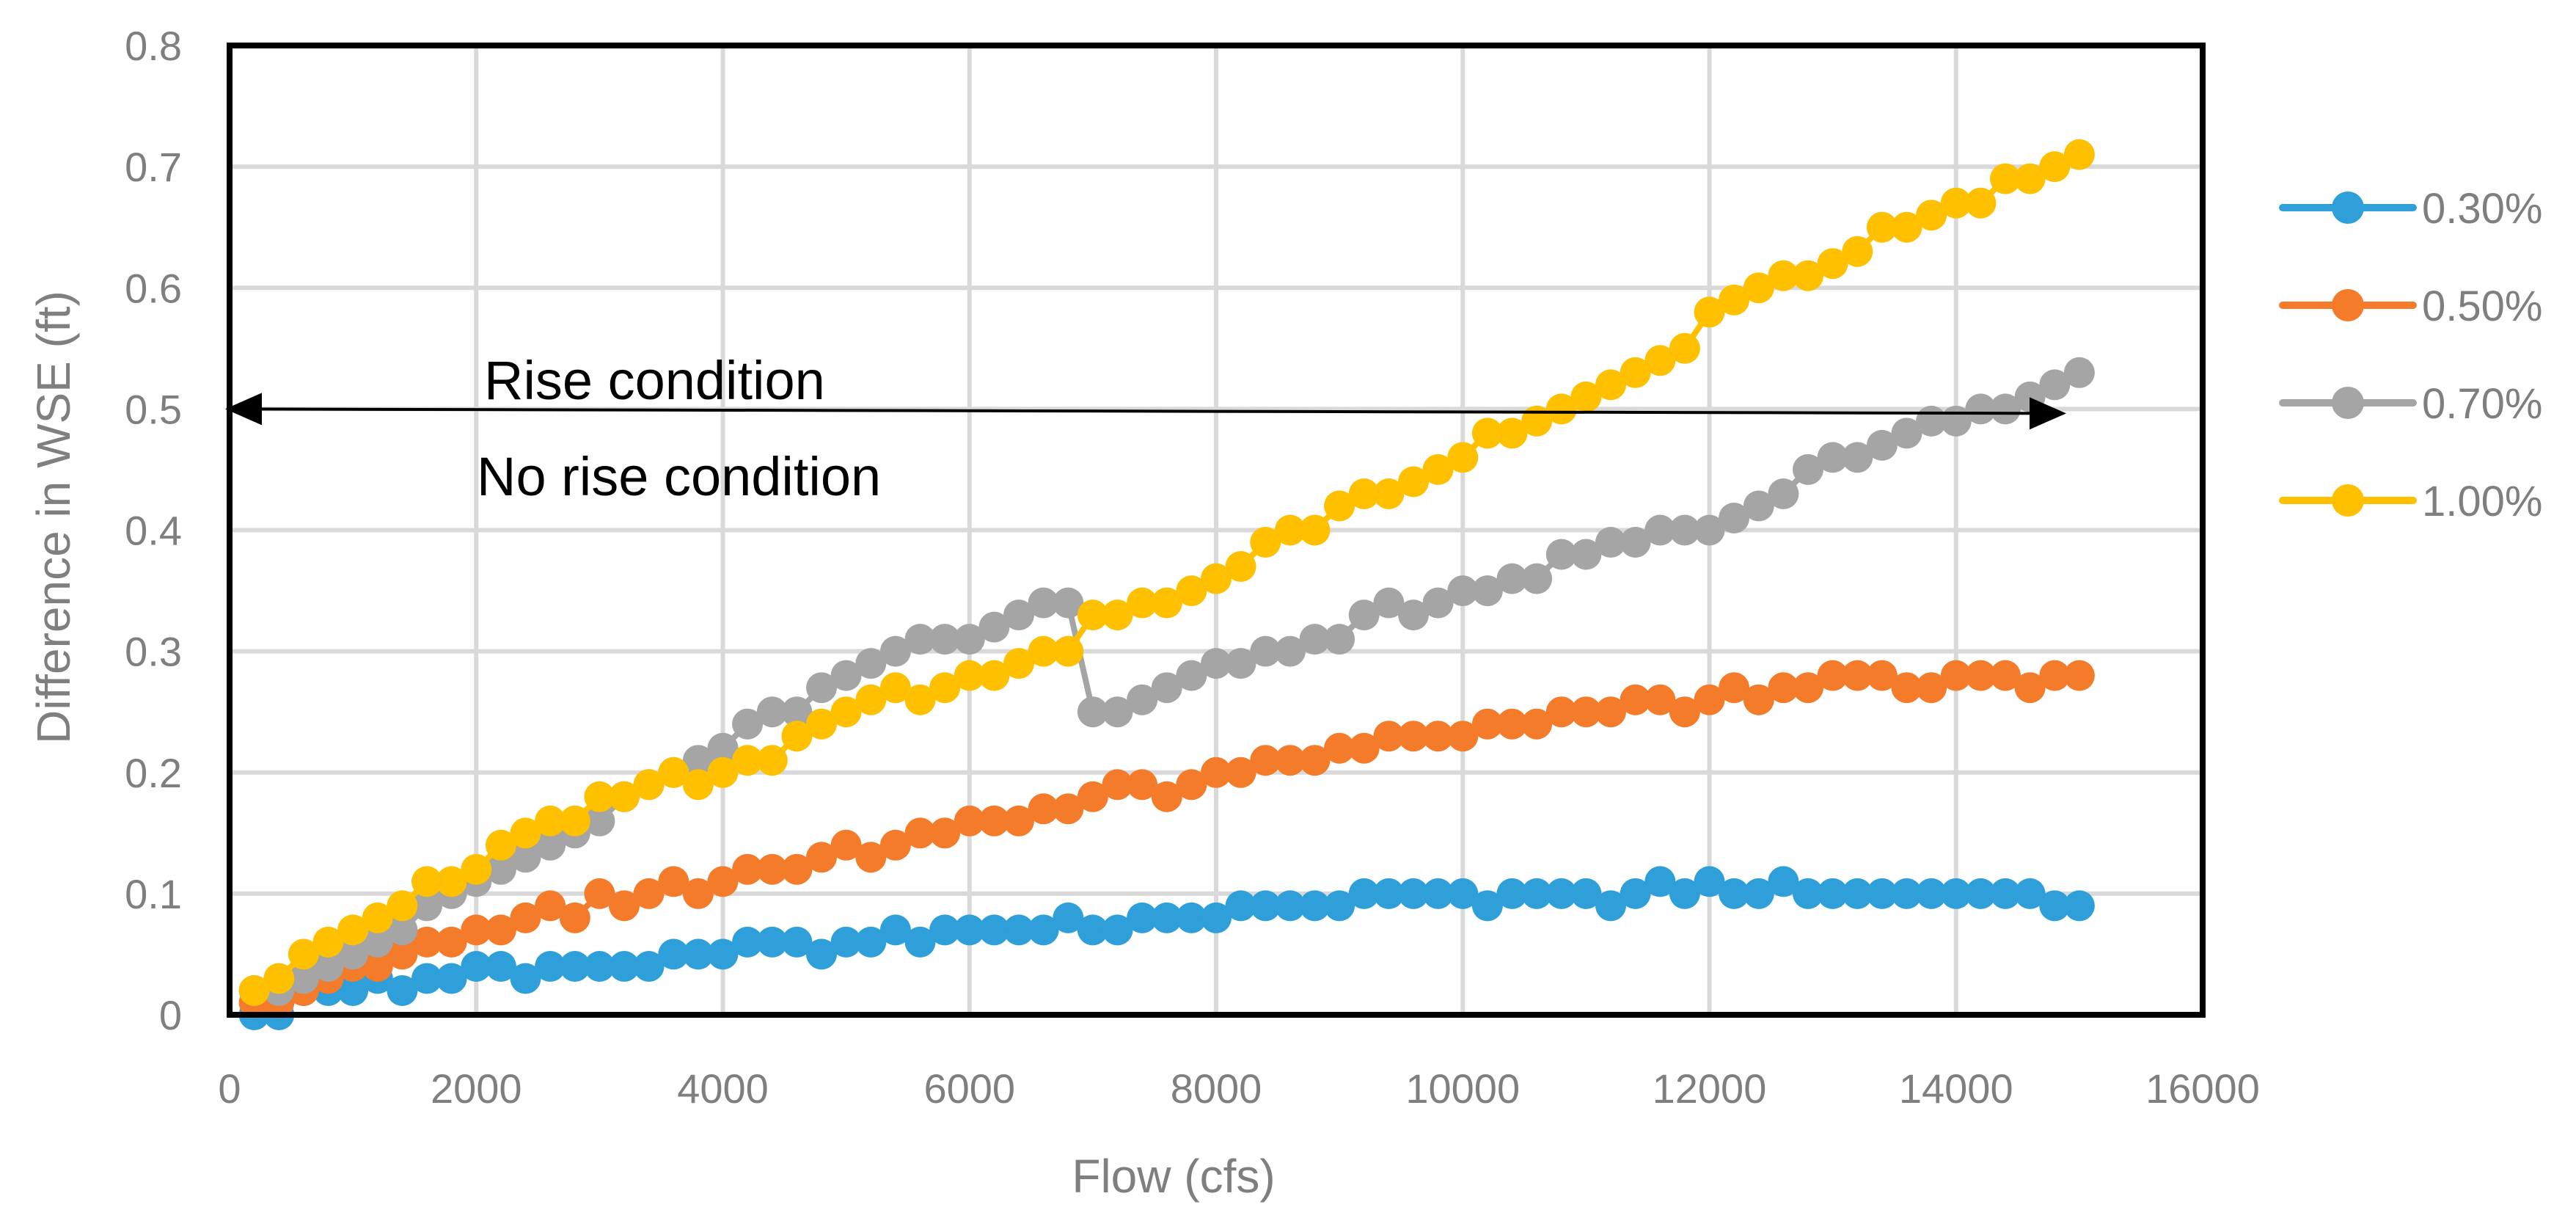 The height and width of the screenshot is (1232, 2576). Describe the element at coordinates (54, 517) in the screenshot. I see `y-axis-title: Difference in WSE (ft)` at that location.